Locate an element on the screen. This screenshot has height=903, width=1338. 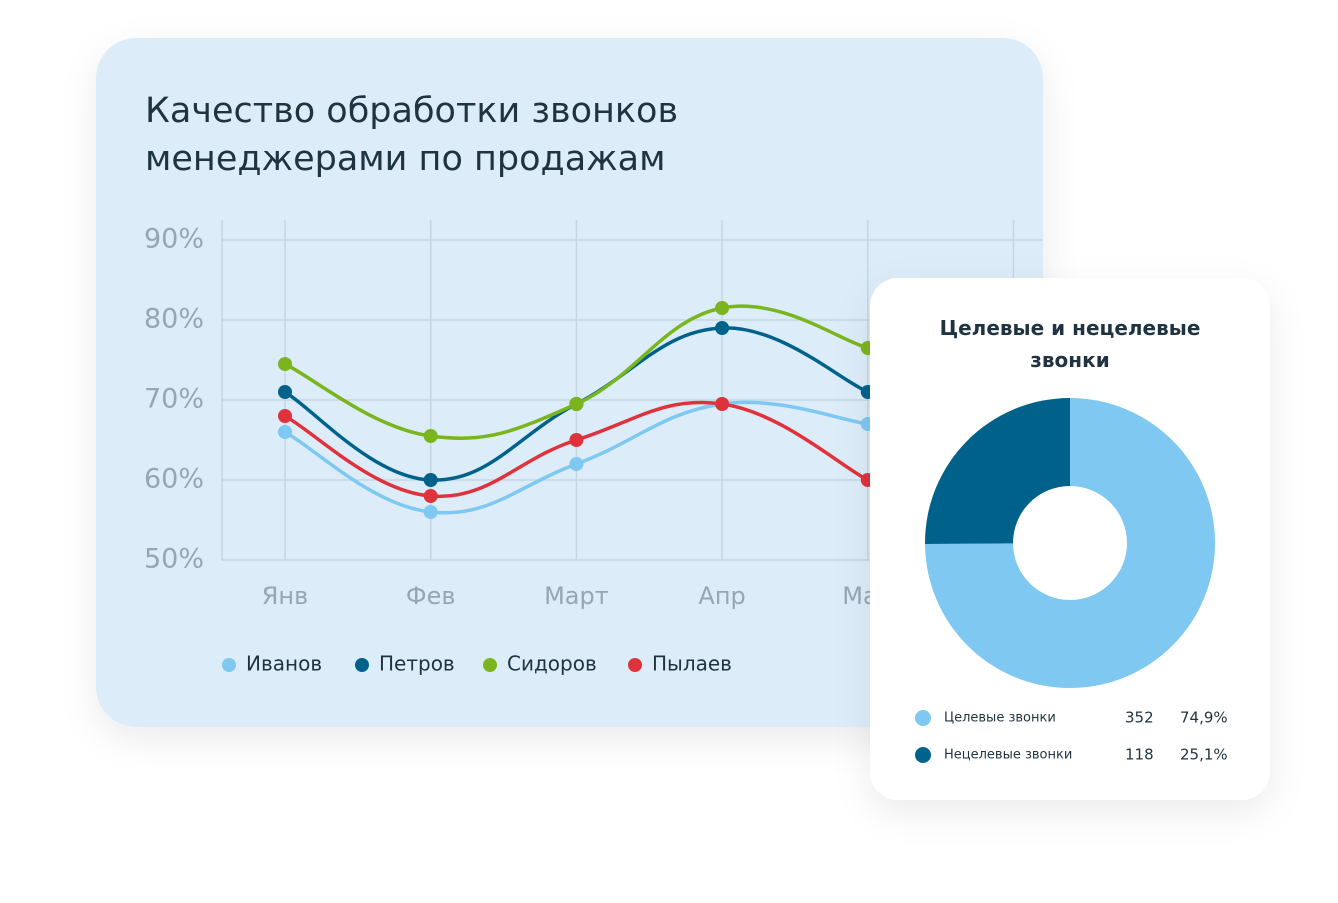
legend-value: 118 is located at coordinates (1139, 755).